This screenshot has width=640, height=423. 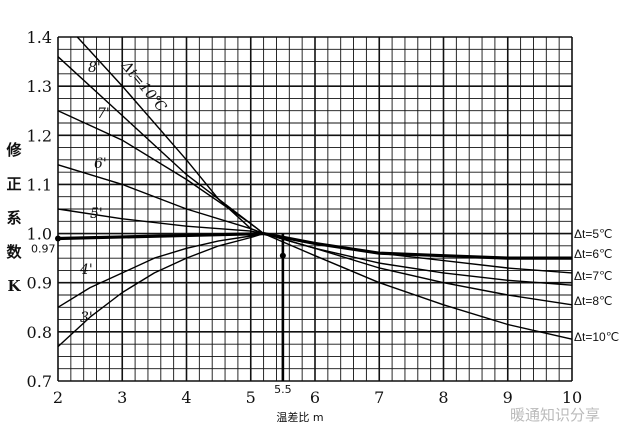 I want to click on x-tick-label: 4, so click(x=186, y=397).